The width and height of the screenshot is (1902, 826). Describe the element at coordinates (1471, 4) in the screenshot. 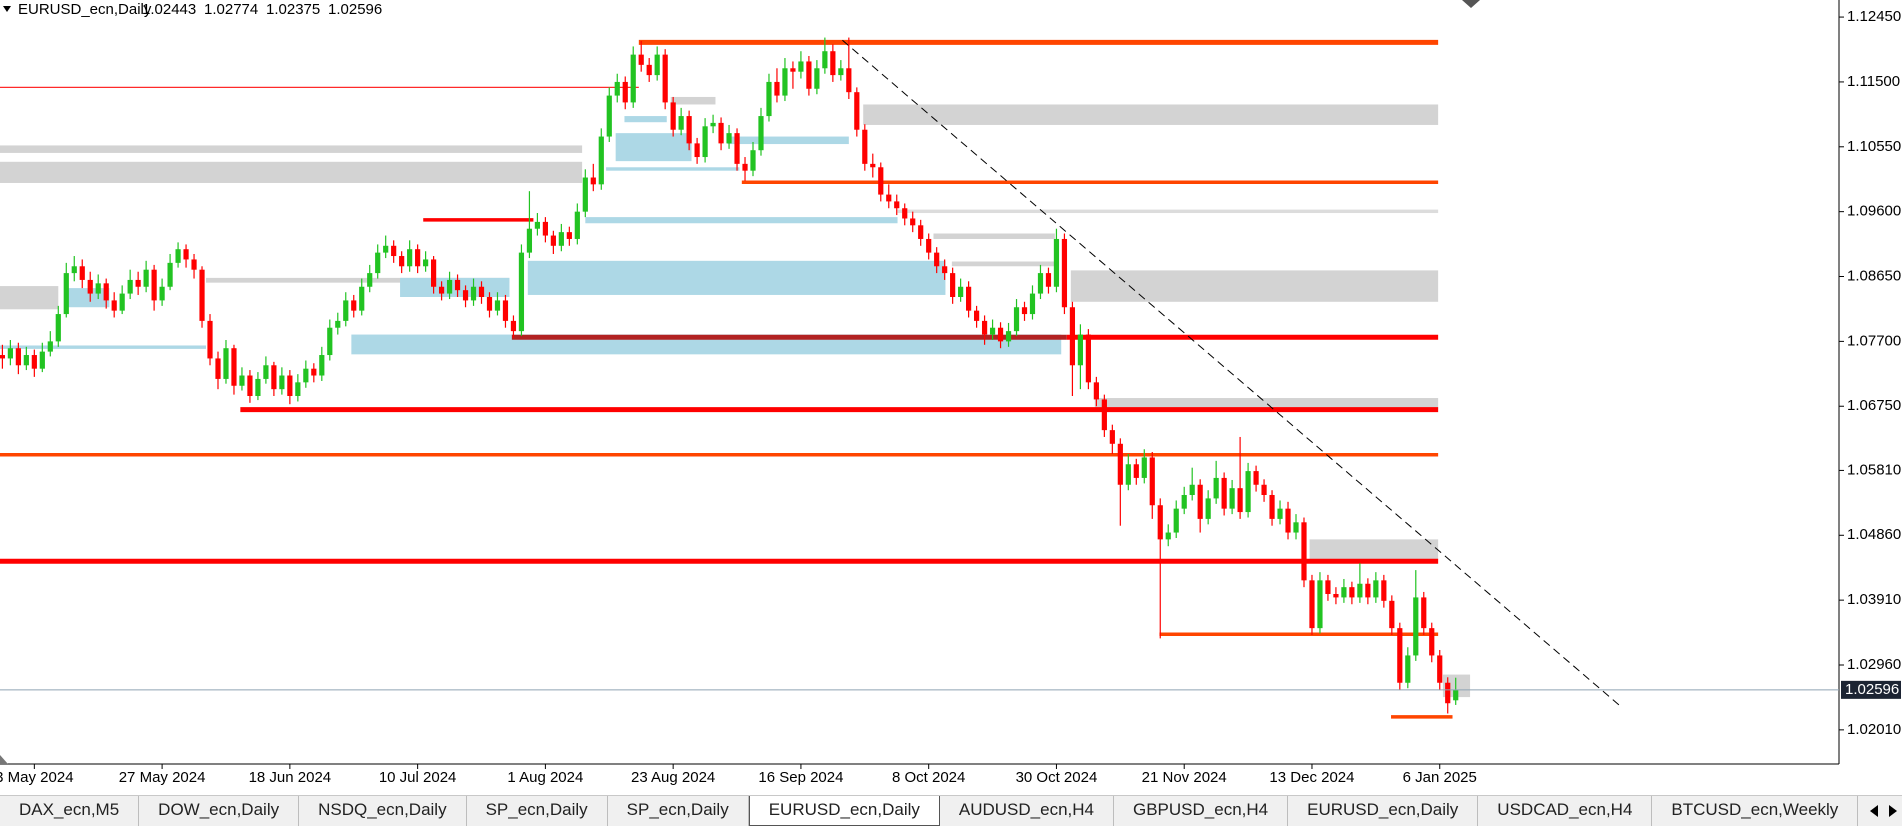

I see `shift-marker` at that location.